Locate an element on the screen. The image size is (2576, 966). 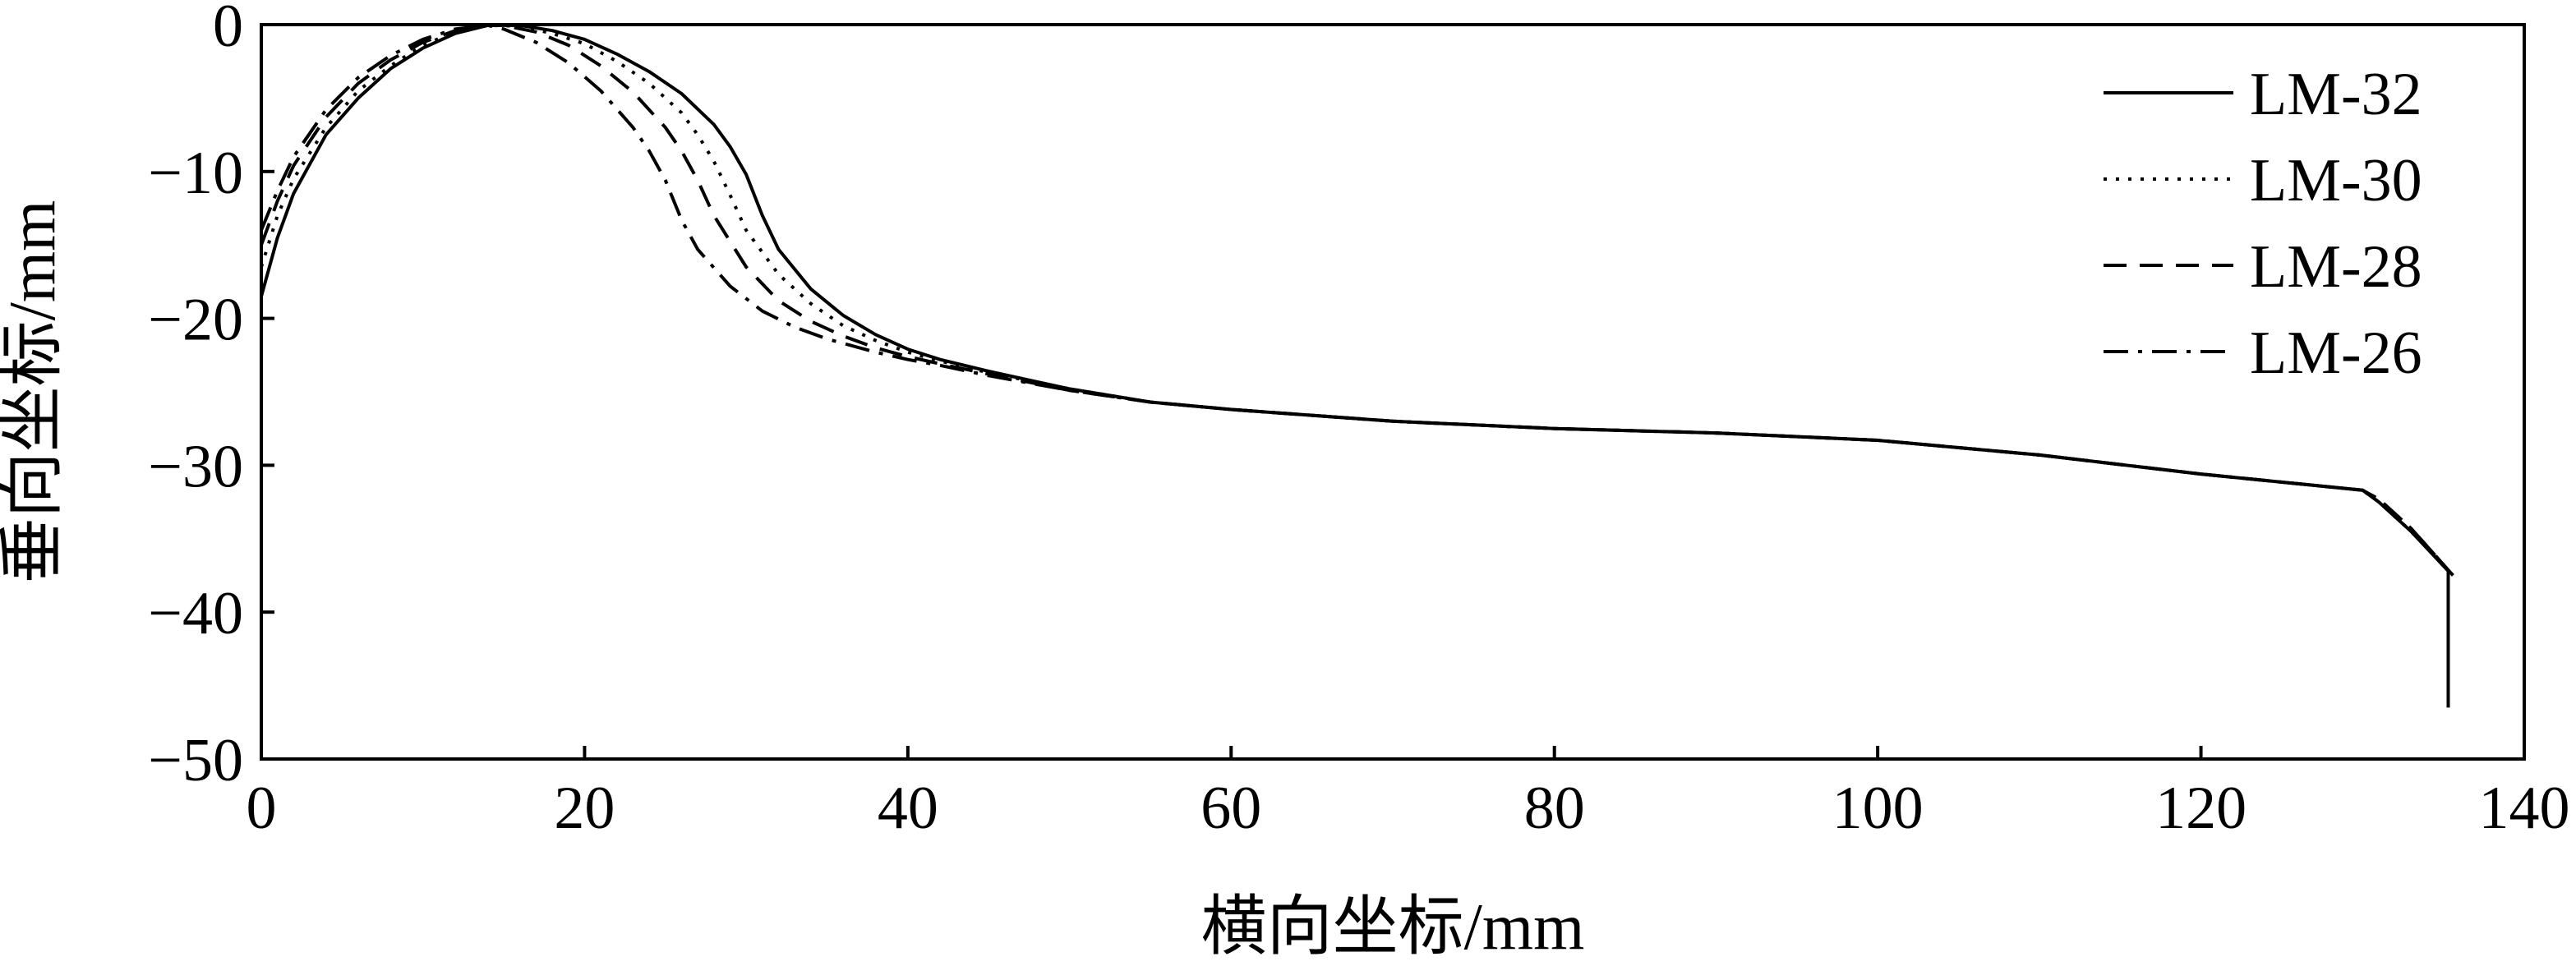
x-tick-label: 100 is located at coordinates (1878, 808).